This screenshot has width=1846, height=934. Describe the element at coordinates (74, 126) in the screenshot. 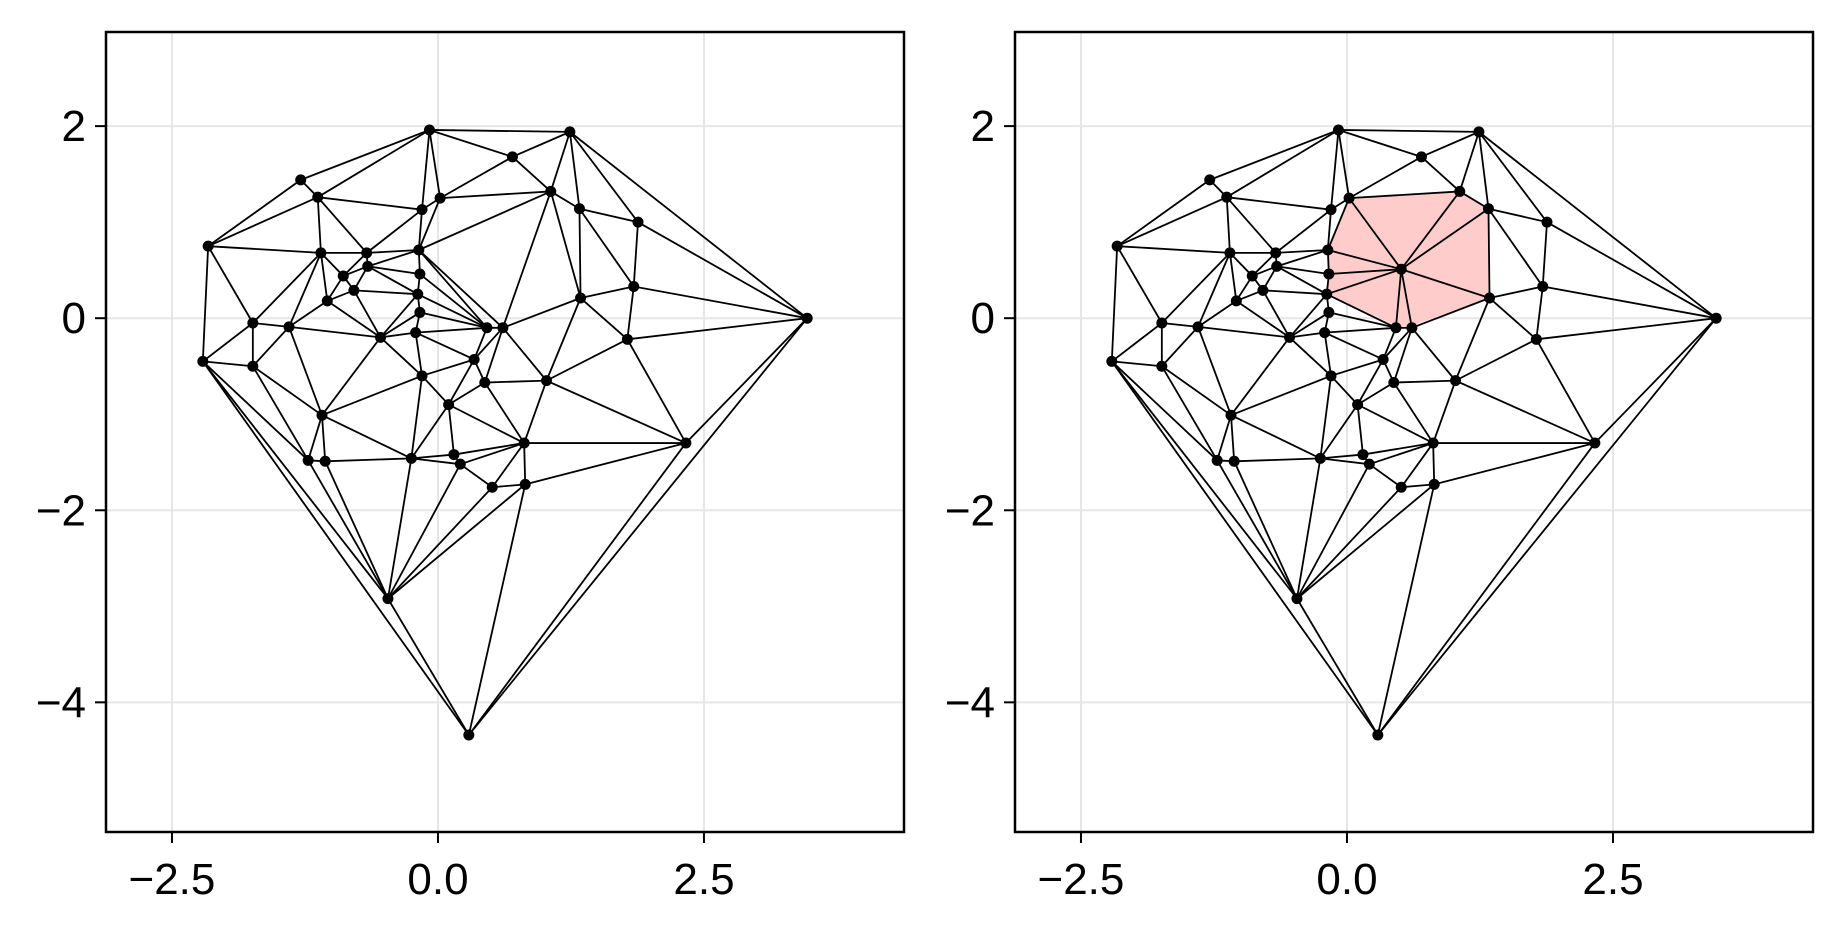

I see `y-tick-label: 2` at that location.